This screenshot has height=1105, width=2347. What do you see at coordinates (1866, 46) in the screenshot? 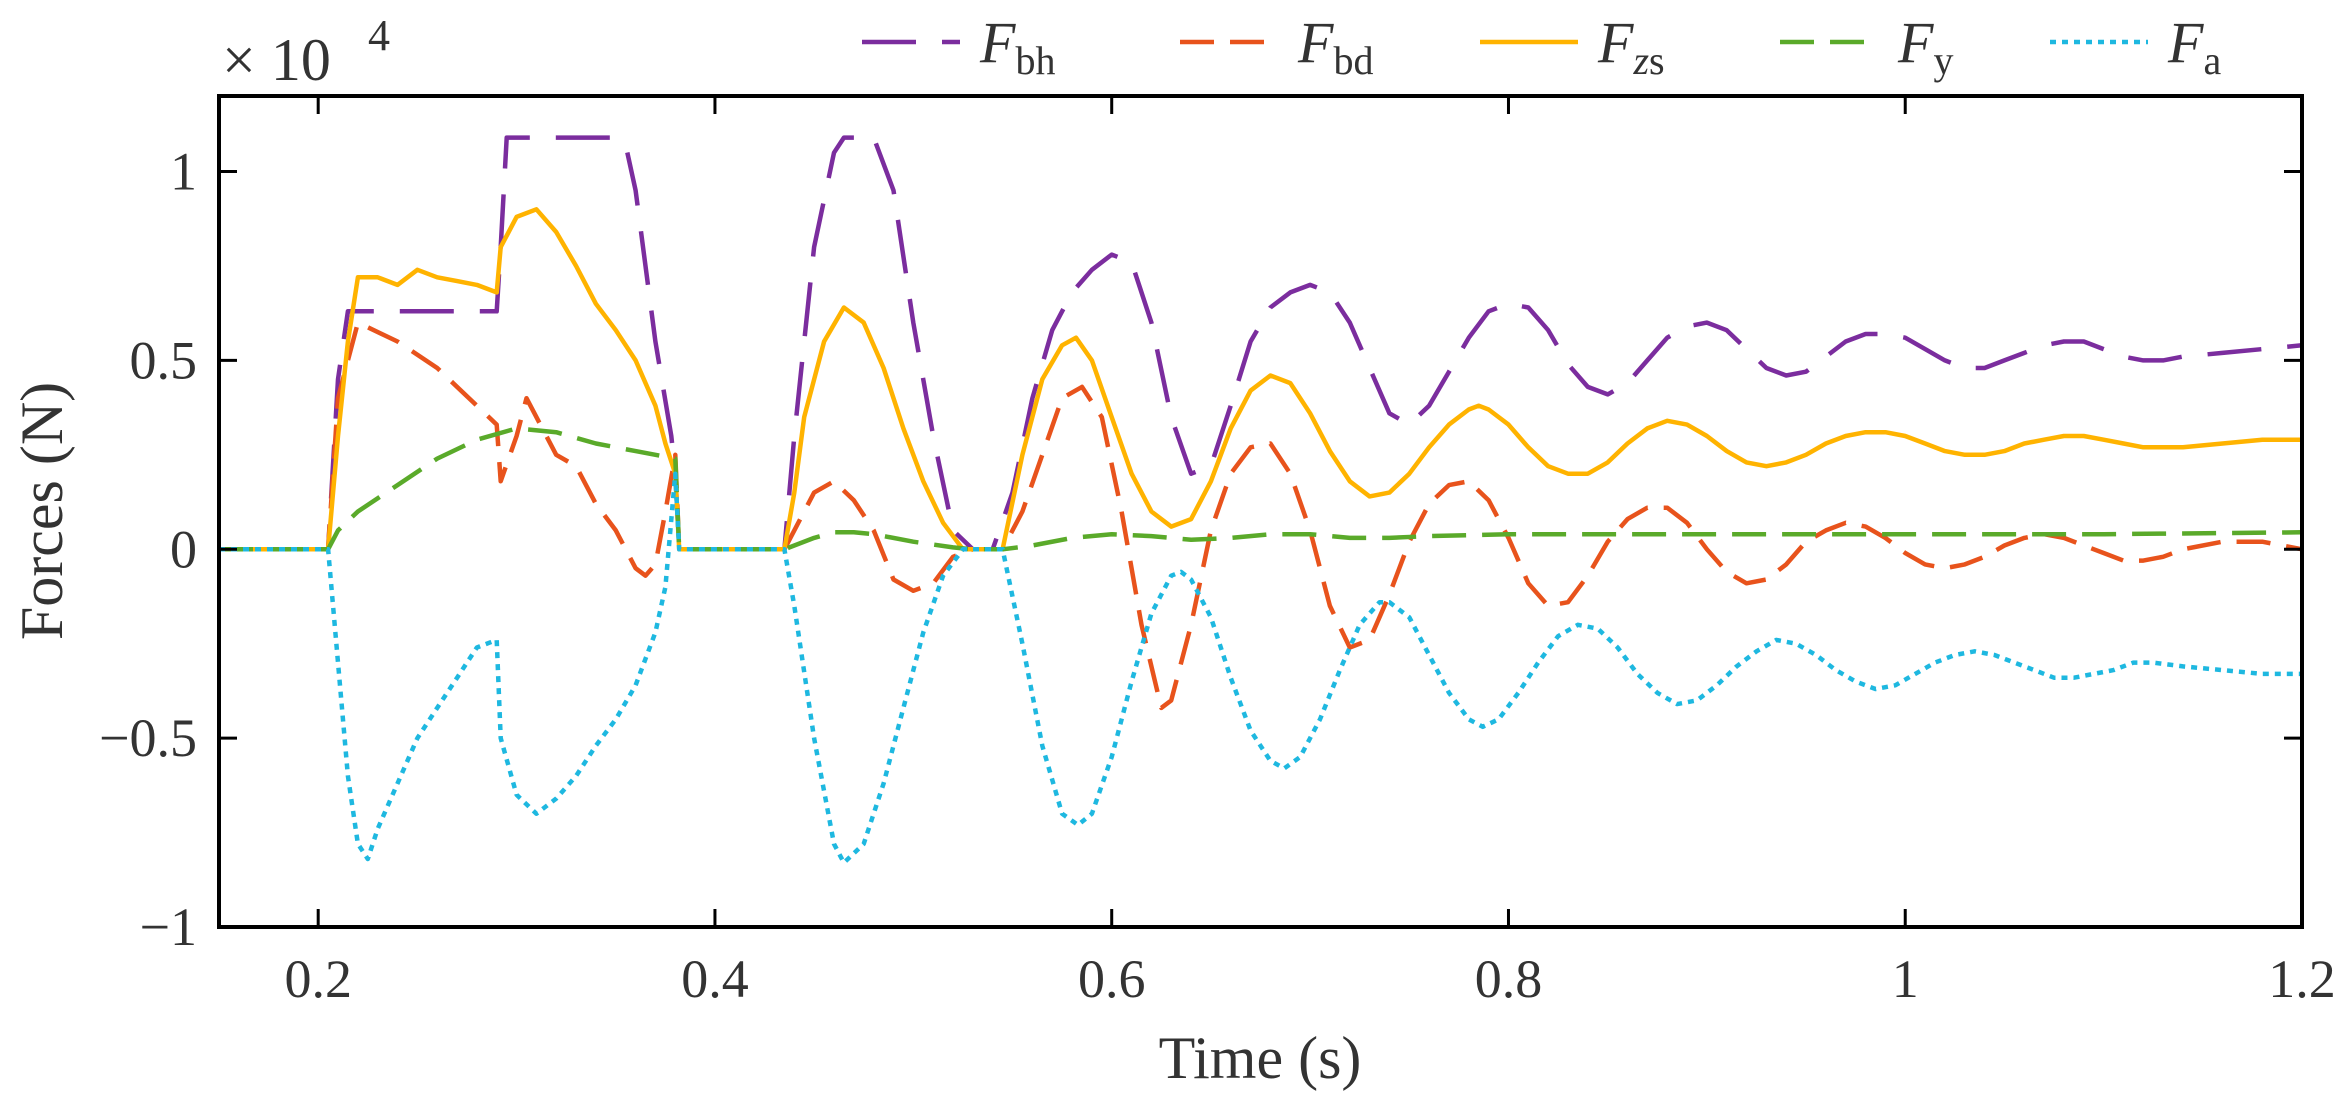
I see `legend-item-f-y: Fy` at bounding box center [1866, 46].